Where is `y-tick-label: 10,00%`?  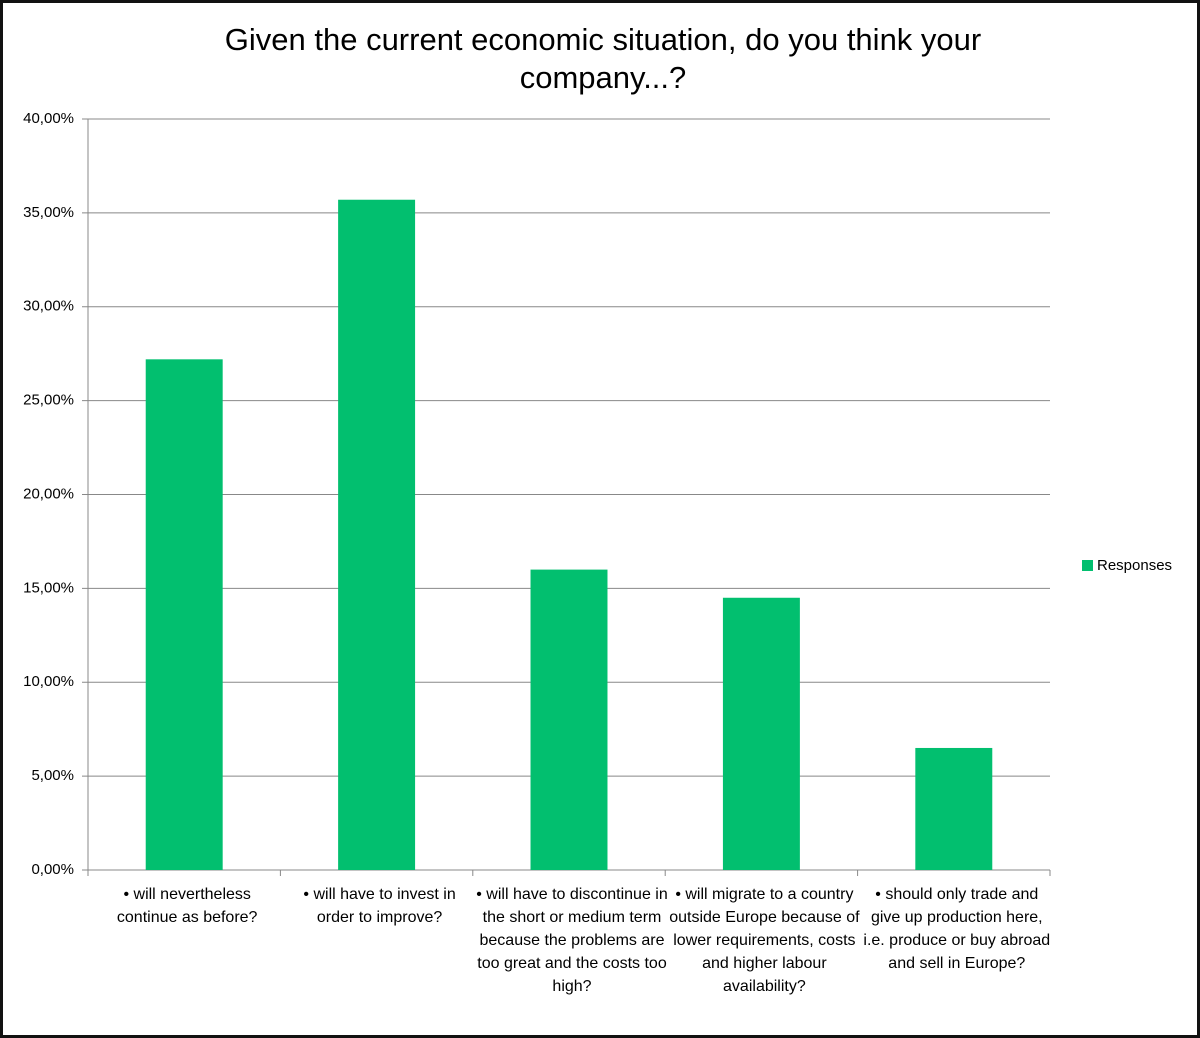 y-tick-label: 10,00% is located at coordinates (48, 681).